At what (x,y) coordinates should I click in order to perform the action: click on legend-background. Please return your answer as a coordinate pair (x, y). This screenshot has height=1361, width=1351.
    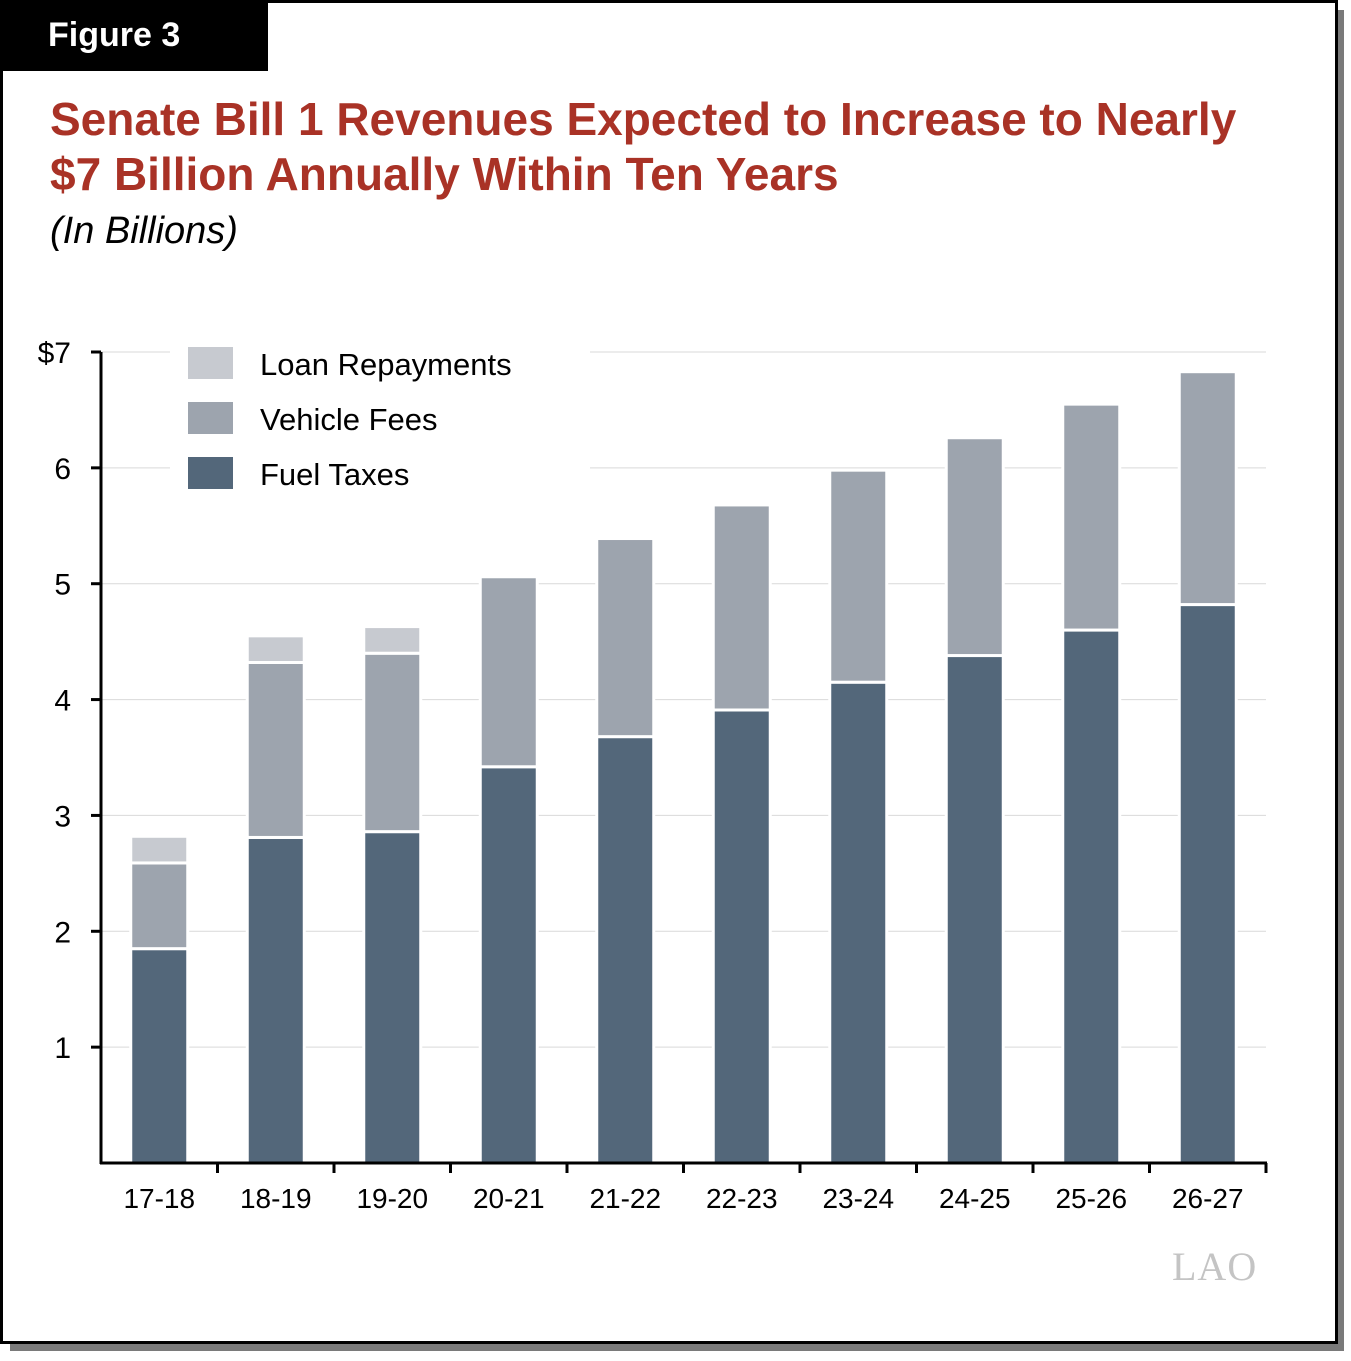
    Looking at the image, I should click on (380, 423).